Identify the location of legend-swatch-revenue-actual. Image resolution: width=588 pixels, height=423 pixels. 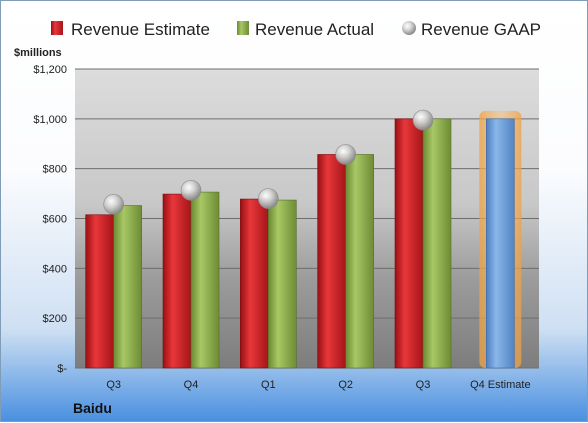
(243, 28).